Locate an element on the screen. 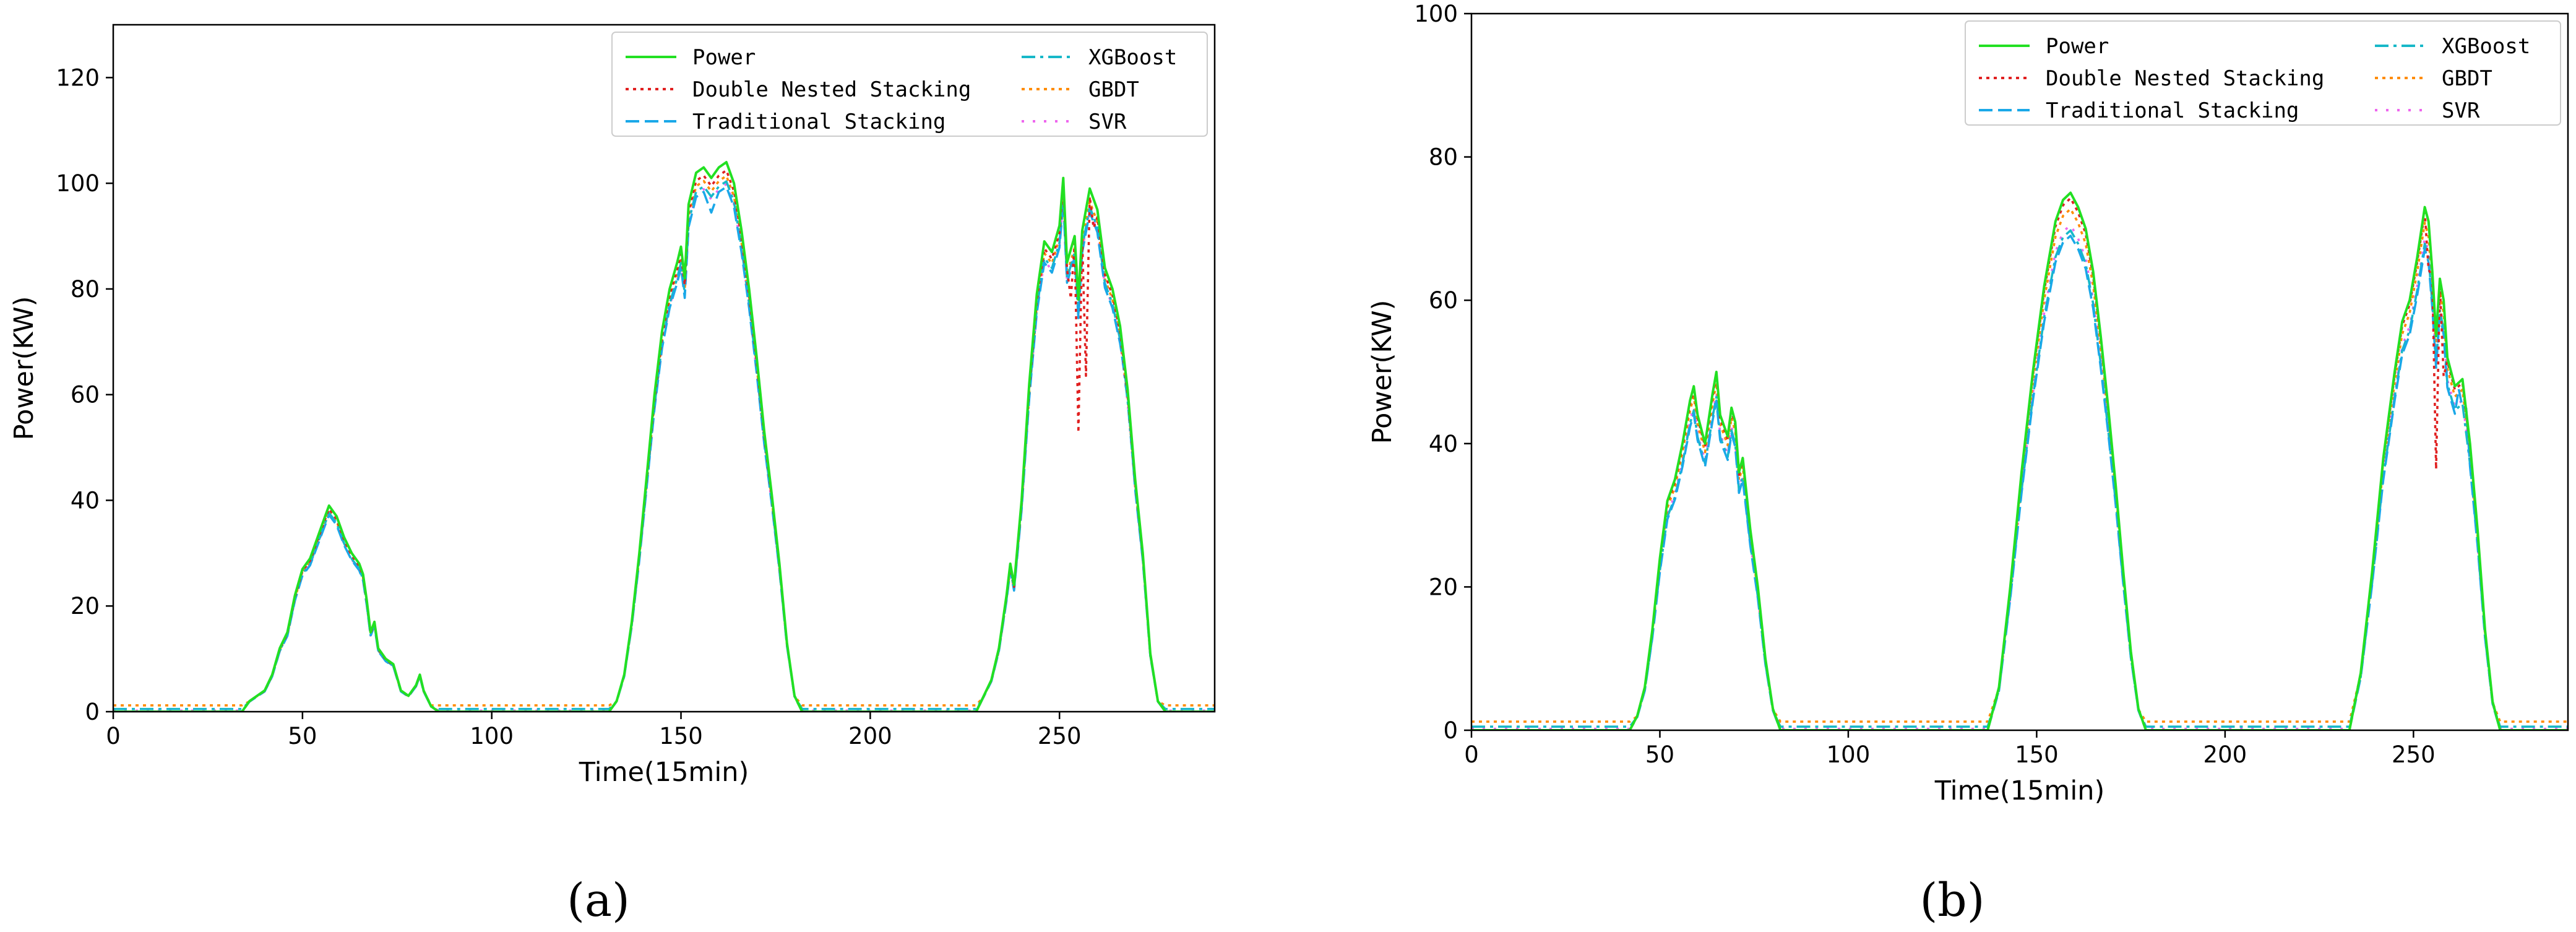  y-tick-label: 120 is located at coordinates (78, 77).